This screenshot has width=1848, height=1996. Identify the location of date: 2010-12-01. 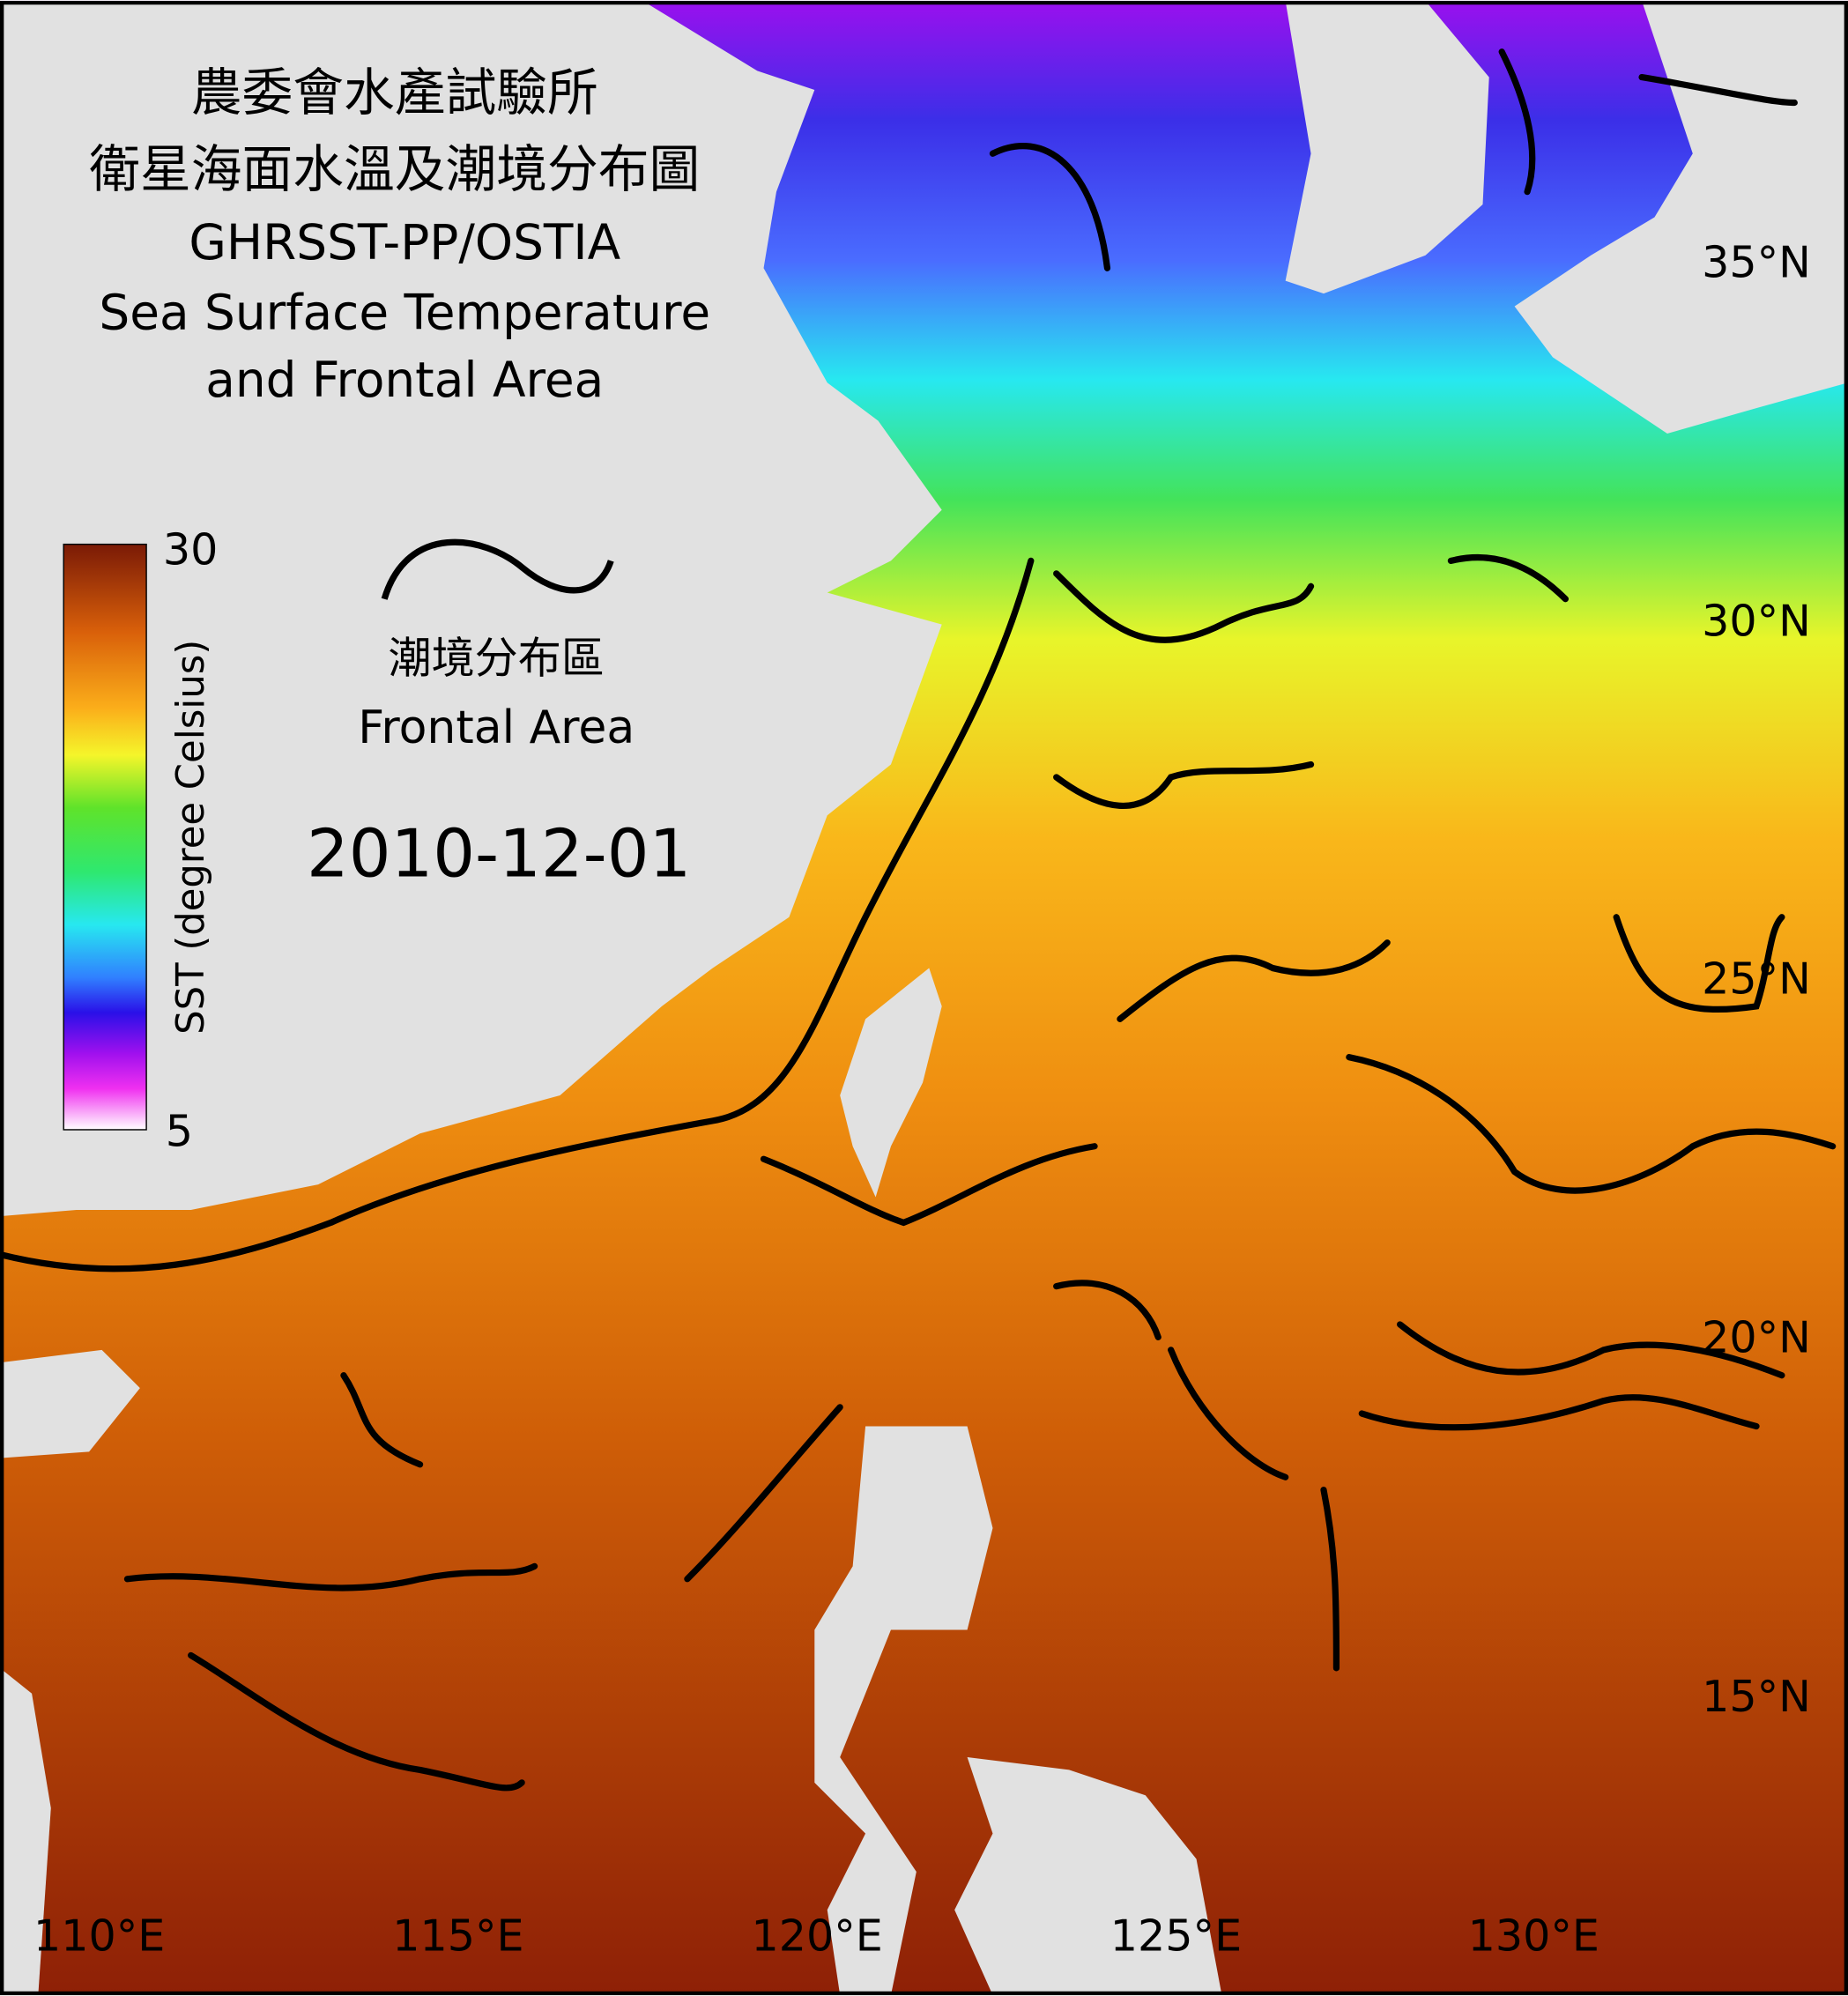
(499, 854).